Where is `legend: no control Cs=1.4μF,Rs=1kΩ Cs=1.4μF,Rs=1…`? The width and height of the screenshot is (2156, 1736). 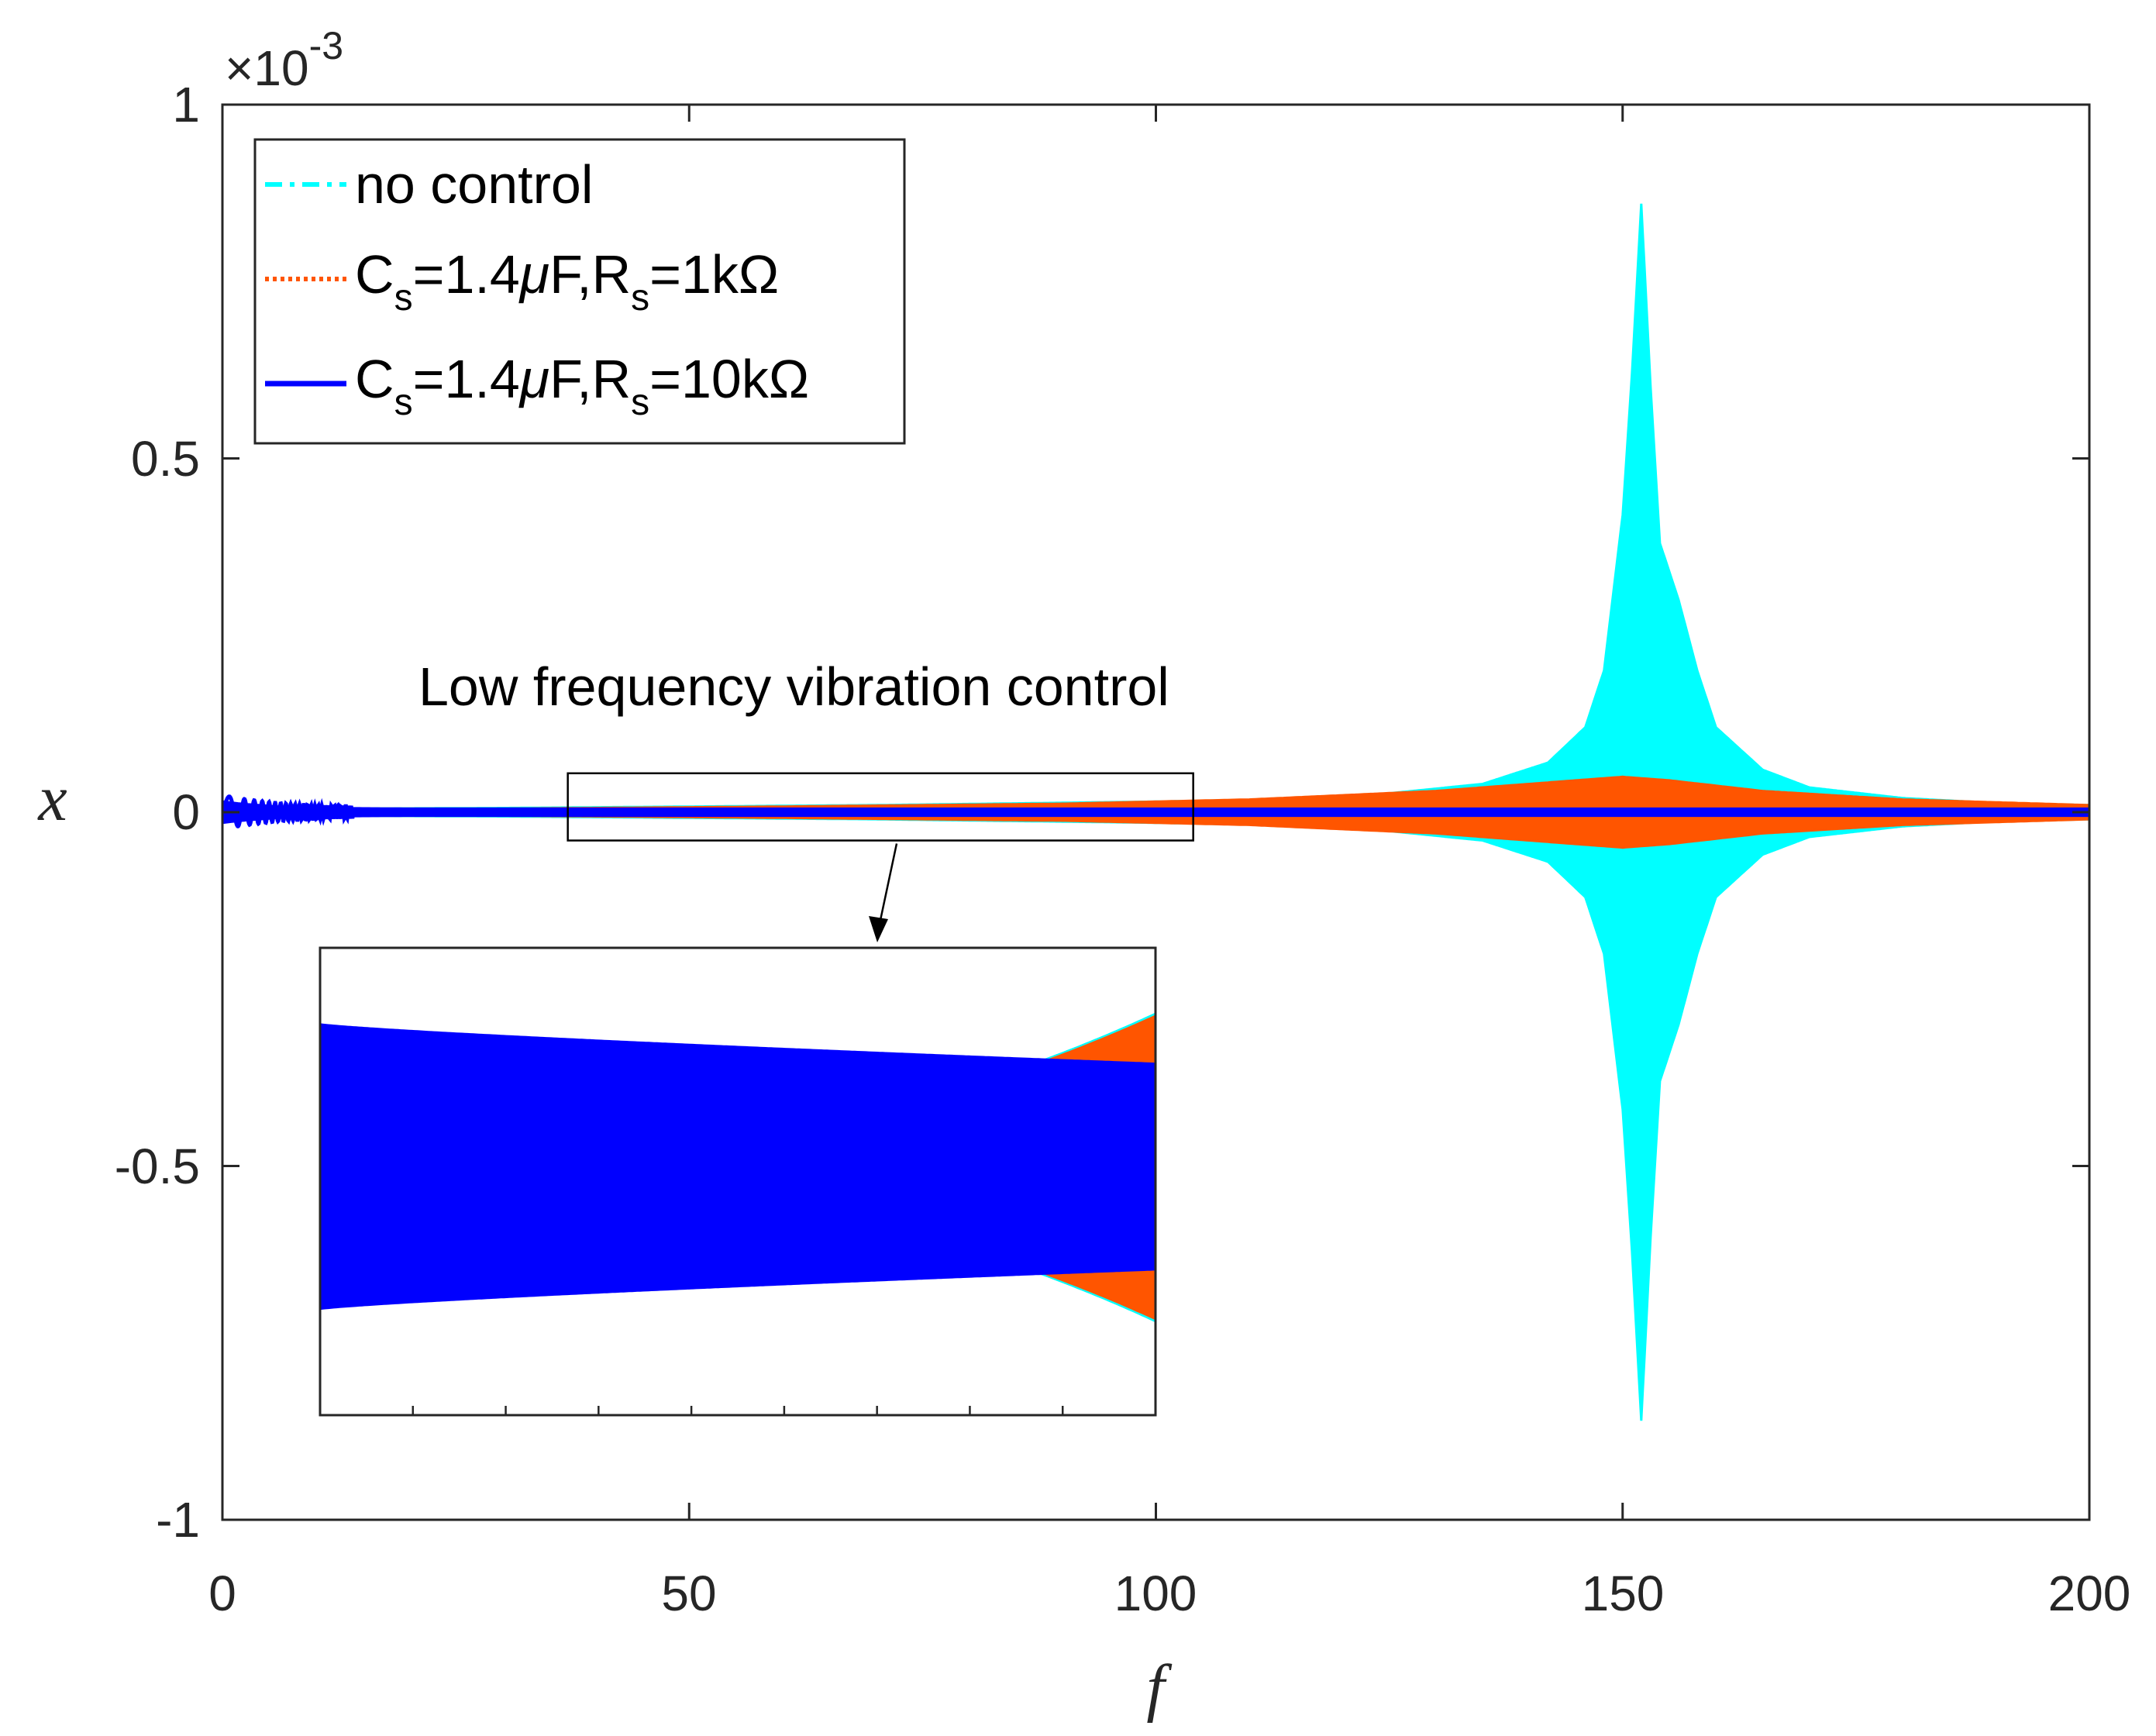
legend: no control Cs=1.4μF,Rs=1kΩ Cs=1.4μF,Rs=1… is located at coordinates (579, 291).